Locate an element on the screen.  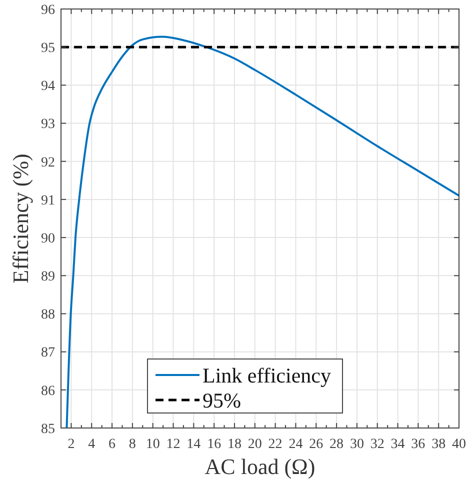
x-tick-label: 2 is located at coordinates (71, 444).